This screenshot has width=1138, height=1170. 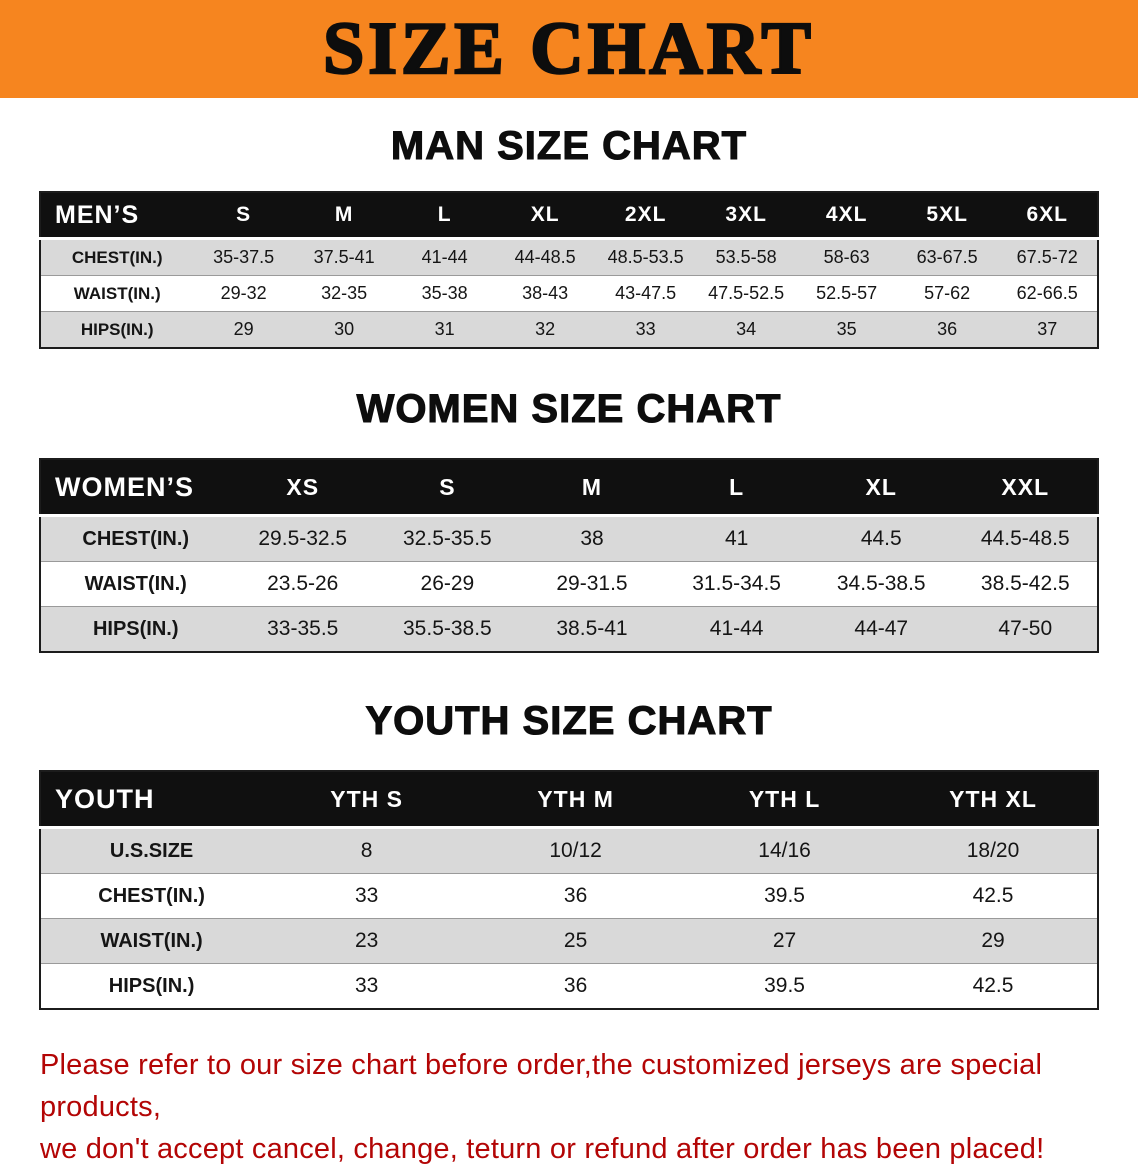 What do you see at coordinates (344, 329) in the screenshot?
I see `size-value-cell: 30` at bounding box center [344, 329].